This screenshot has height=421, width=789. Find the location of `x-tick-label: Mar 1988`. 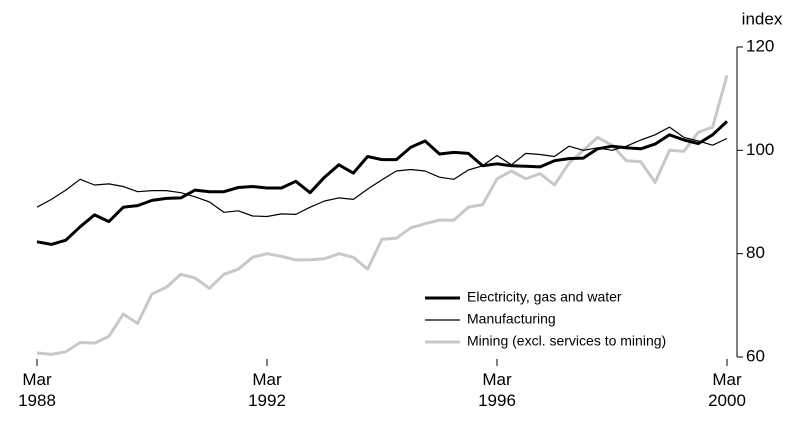

x-tick-label: Mar 1988 is located at coordinates (37, 390).